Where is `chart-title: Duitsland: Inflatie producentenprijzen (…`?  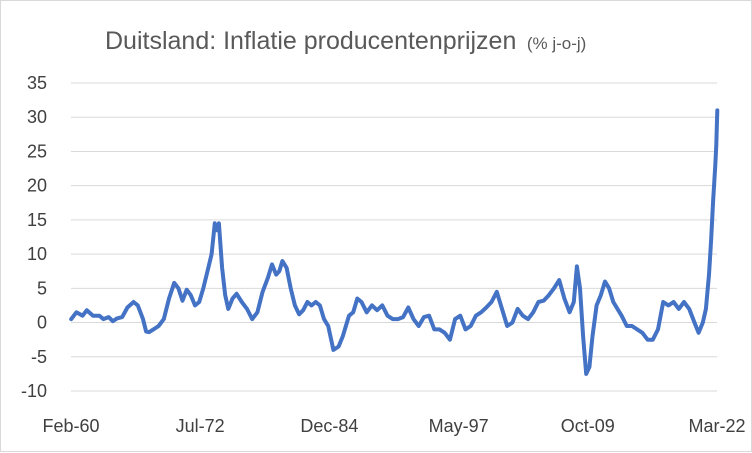
chart-title: Duitsland: Inflatie producentenprijzen (… is located at coordinates (345, 41).